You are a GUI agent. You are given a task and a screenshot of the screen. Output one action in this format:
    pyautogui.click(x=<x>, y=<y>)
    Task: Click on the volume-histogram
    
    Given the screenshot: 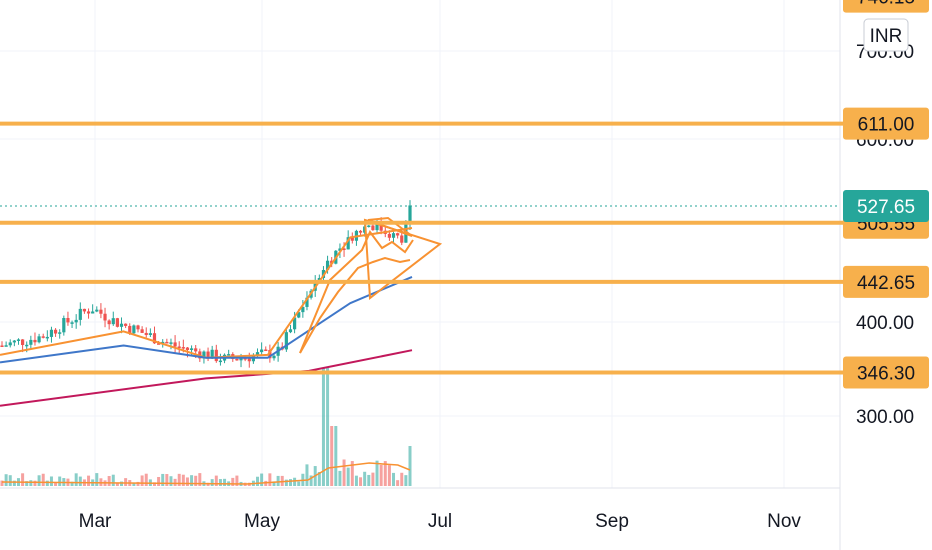 What is the action you would take?
    pyautogui.click(x=206, y=427)
    